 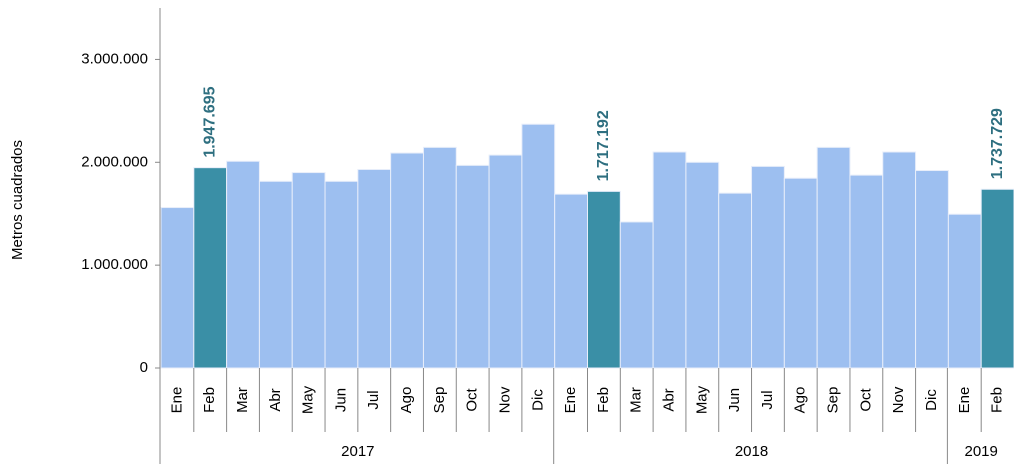 I want to click on y-tick-label: 1.000.000, so click(x=114, y=264).